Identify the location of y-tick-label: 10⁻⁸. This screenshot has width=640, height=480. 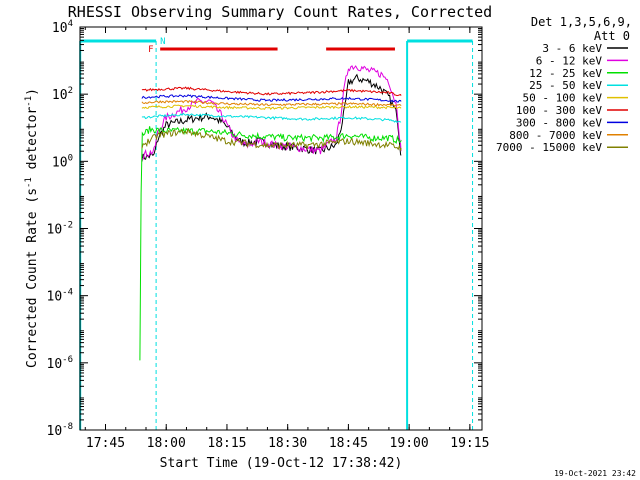
(60, 430).